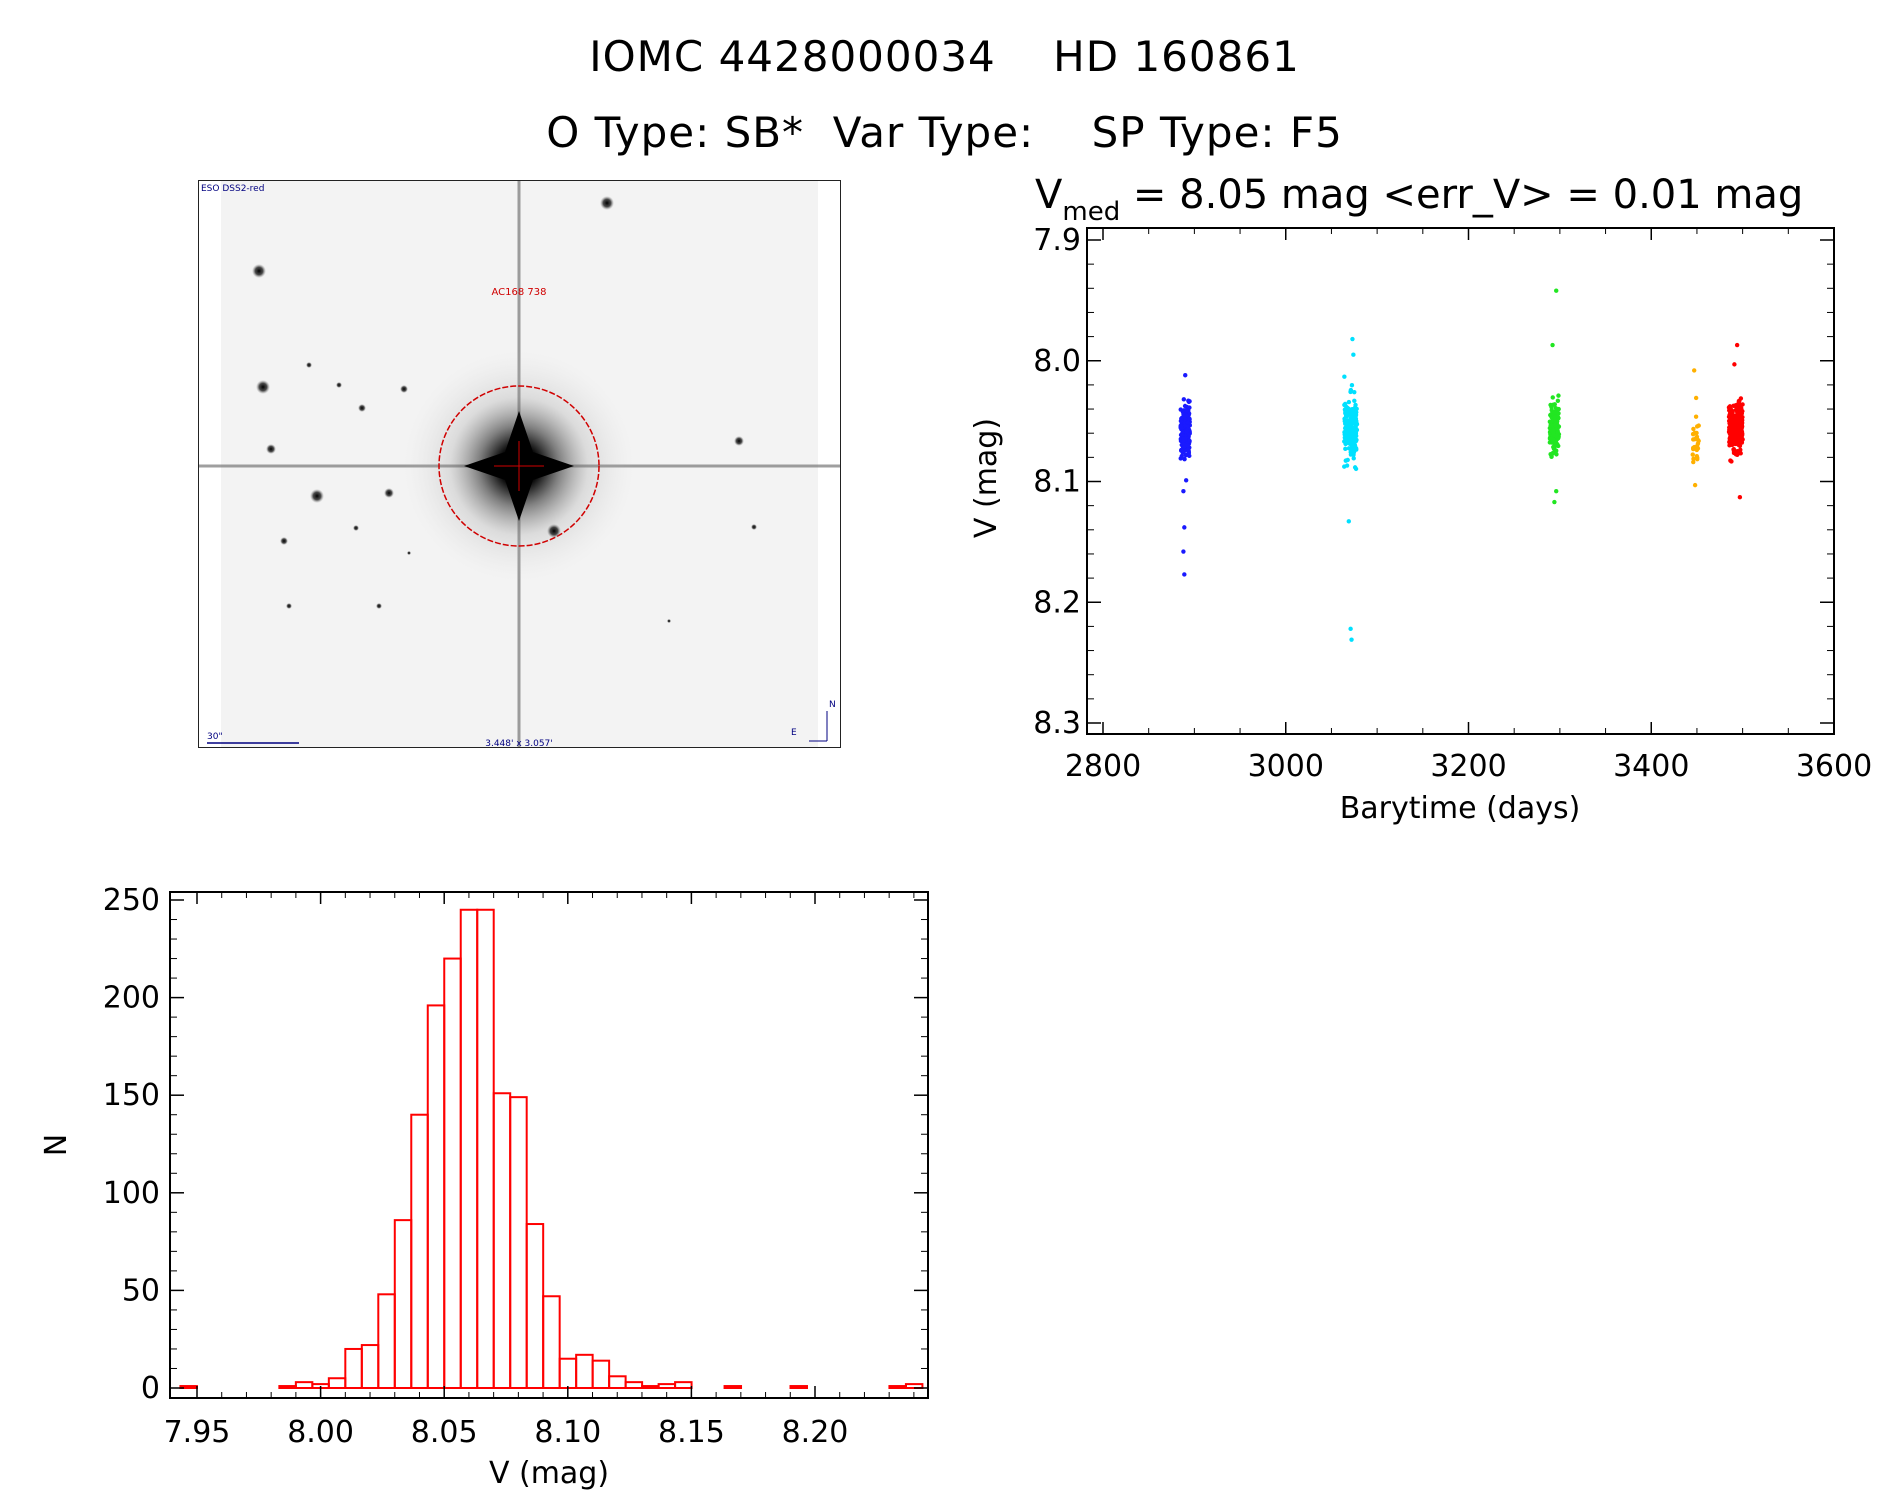 The image size is (1889, 1494). I want to click on light-curve-title: Vmed = 8.05 mag <err_V> = 0.01 mag, so click(1419, 199).